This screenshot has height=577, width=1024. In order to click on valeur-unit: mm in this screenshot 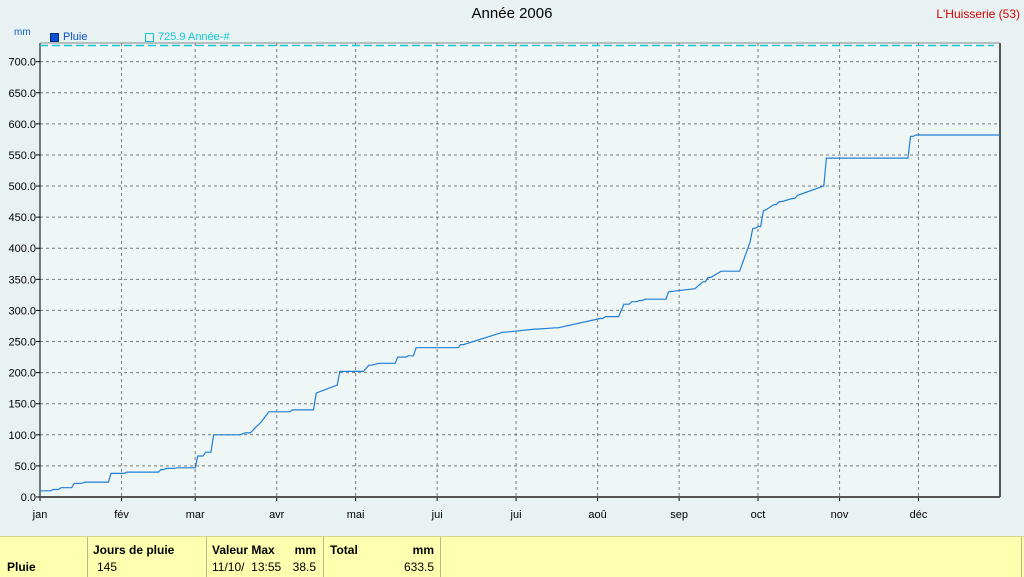, I will do `click(305, 550)`.